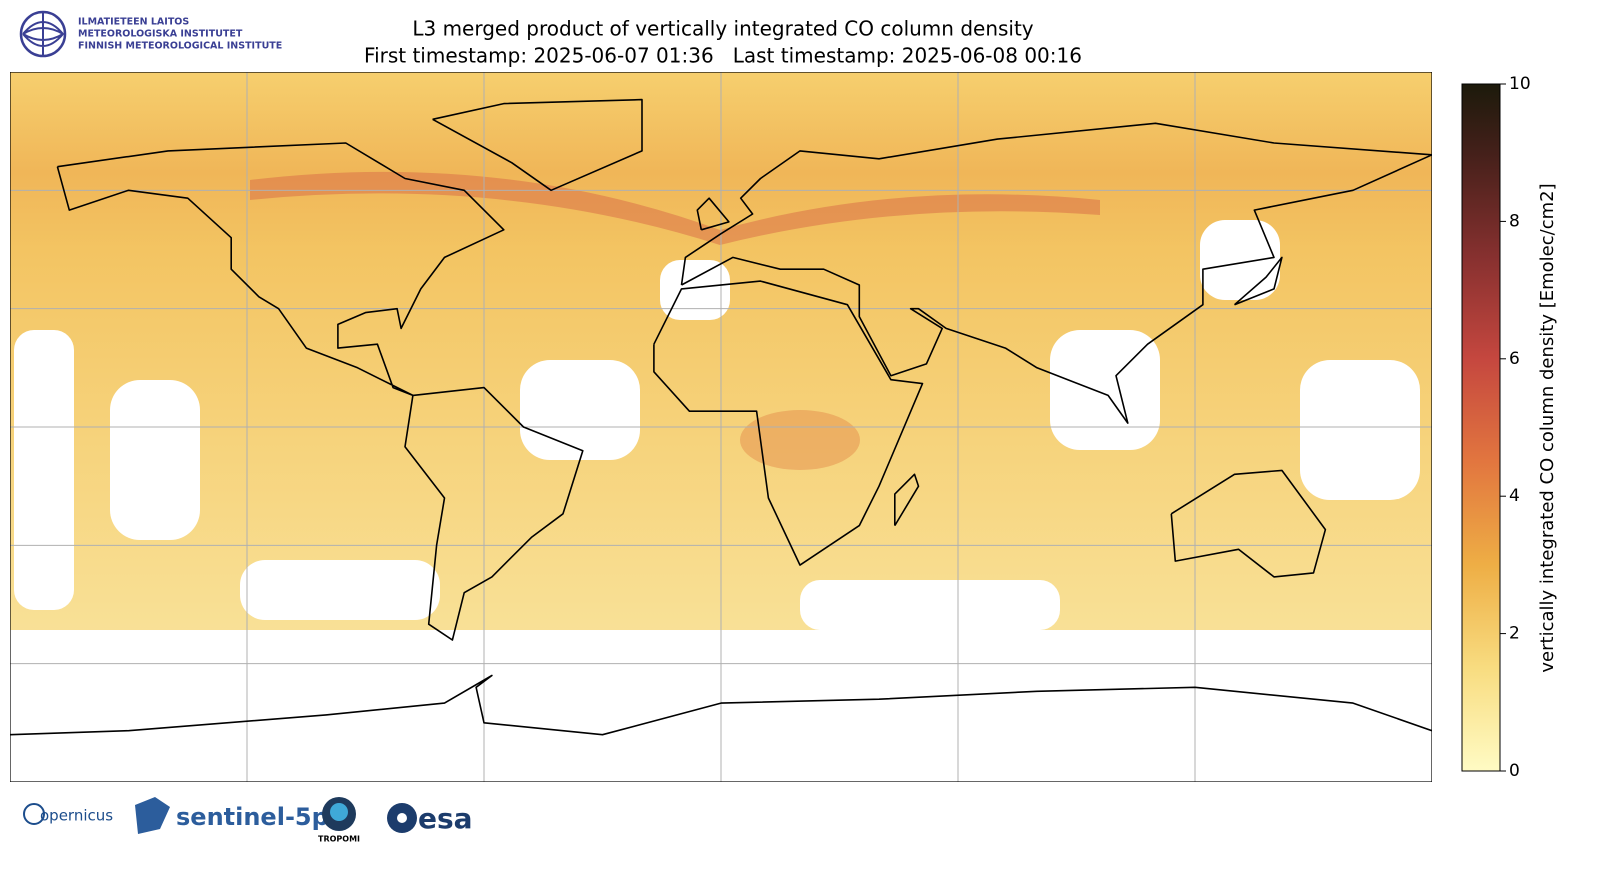 This screenshot has width=1597, height=870. What do you see at coordinates (160, 34) in the screenshot?
I see `logo-text: METEOROLOGISKA INSTITUTET` at bounding box center [160, 34].